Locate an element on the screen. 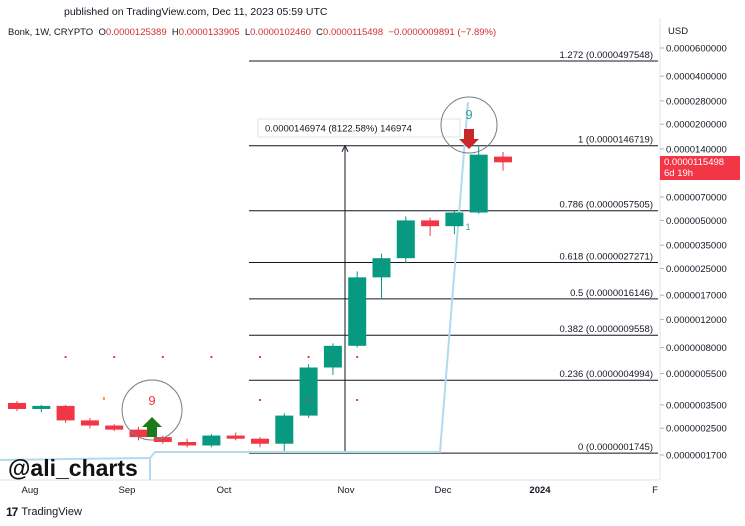  y-tick-label: 0.0000140000 is located at coordinates (696, 149).